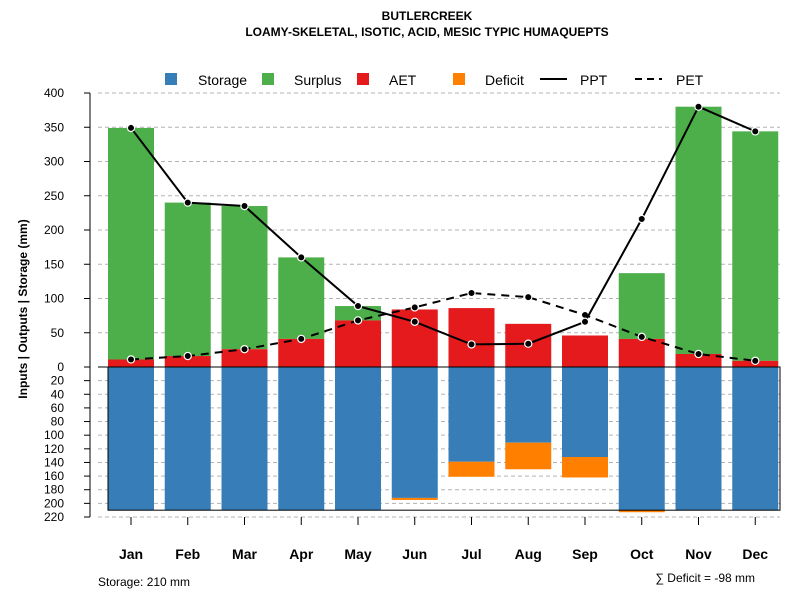  Describe the element at coordinates (54, 462) in the screenshot. I see `y-tick-label-bottom: 140` at that location.